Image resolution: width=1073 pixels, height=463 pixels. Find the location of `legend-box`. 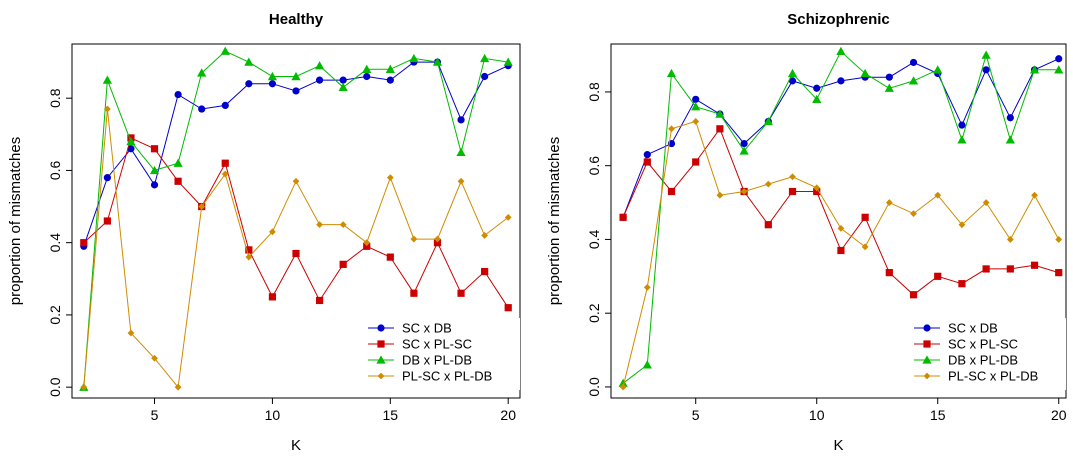

legend-box is located at coordinates (986, 354).